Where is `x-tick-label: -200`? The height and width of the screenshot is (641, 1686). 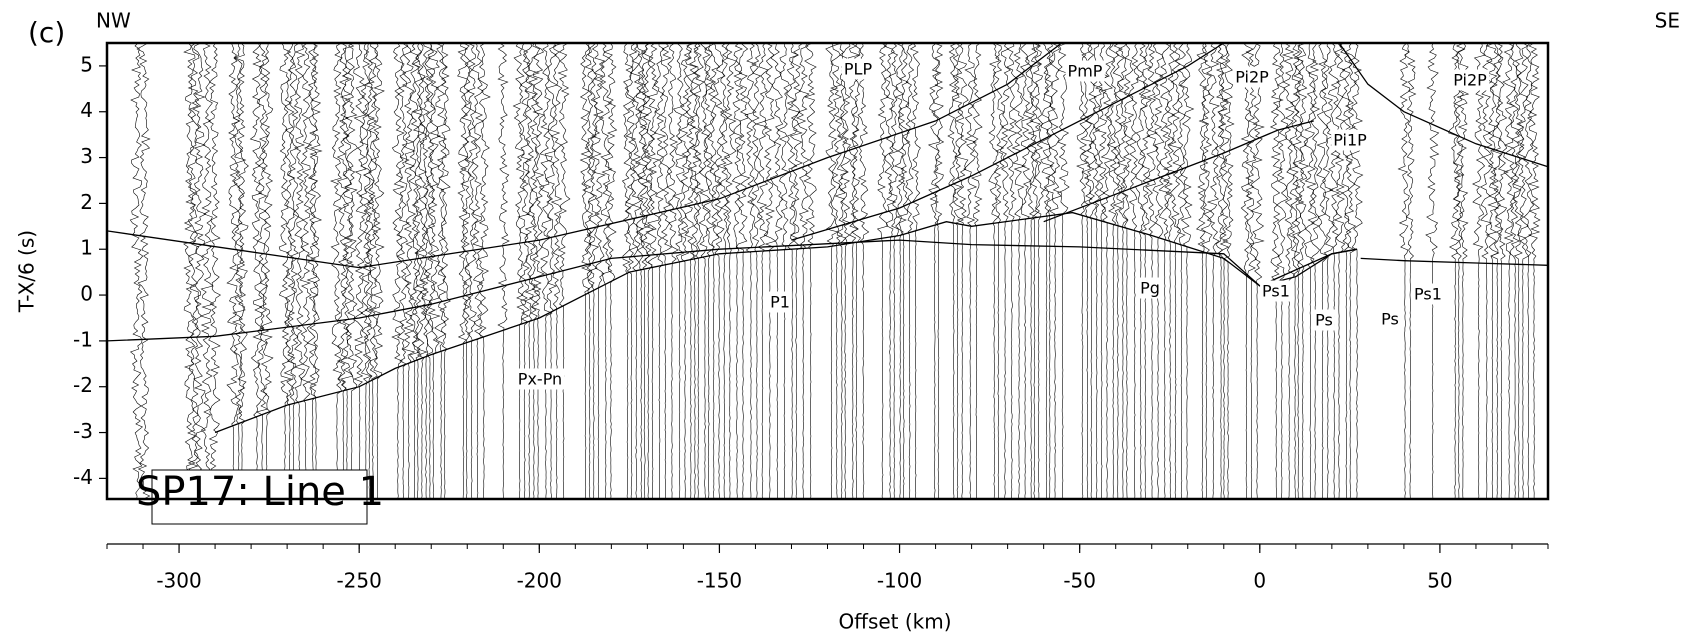 x-tick-label: -200 is located at coordinates (539, 581).